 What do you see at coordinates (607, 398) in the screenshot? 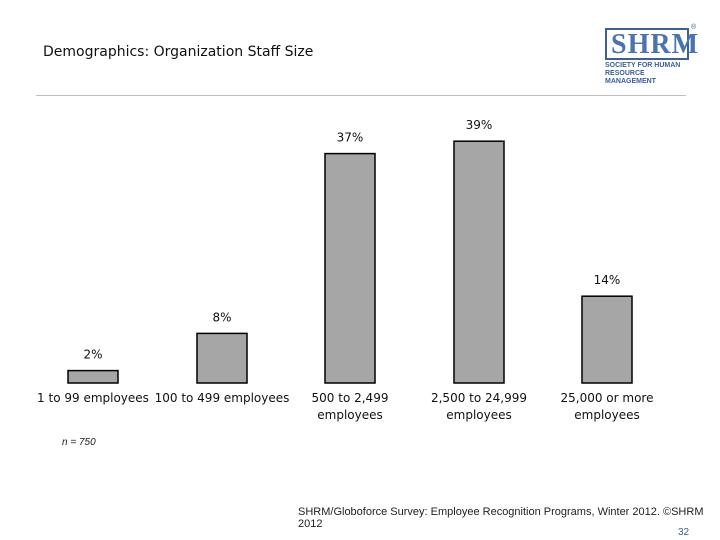
I see `category-label-4-0: 25,000 or more` at bounding box center [607, 398].